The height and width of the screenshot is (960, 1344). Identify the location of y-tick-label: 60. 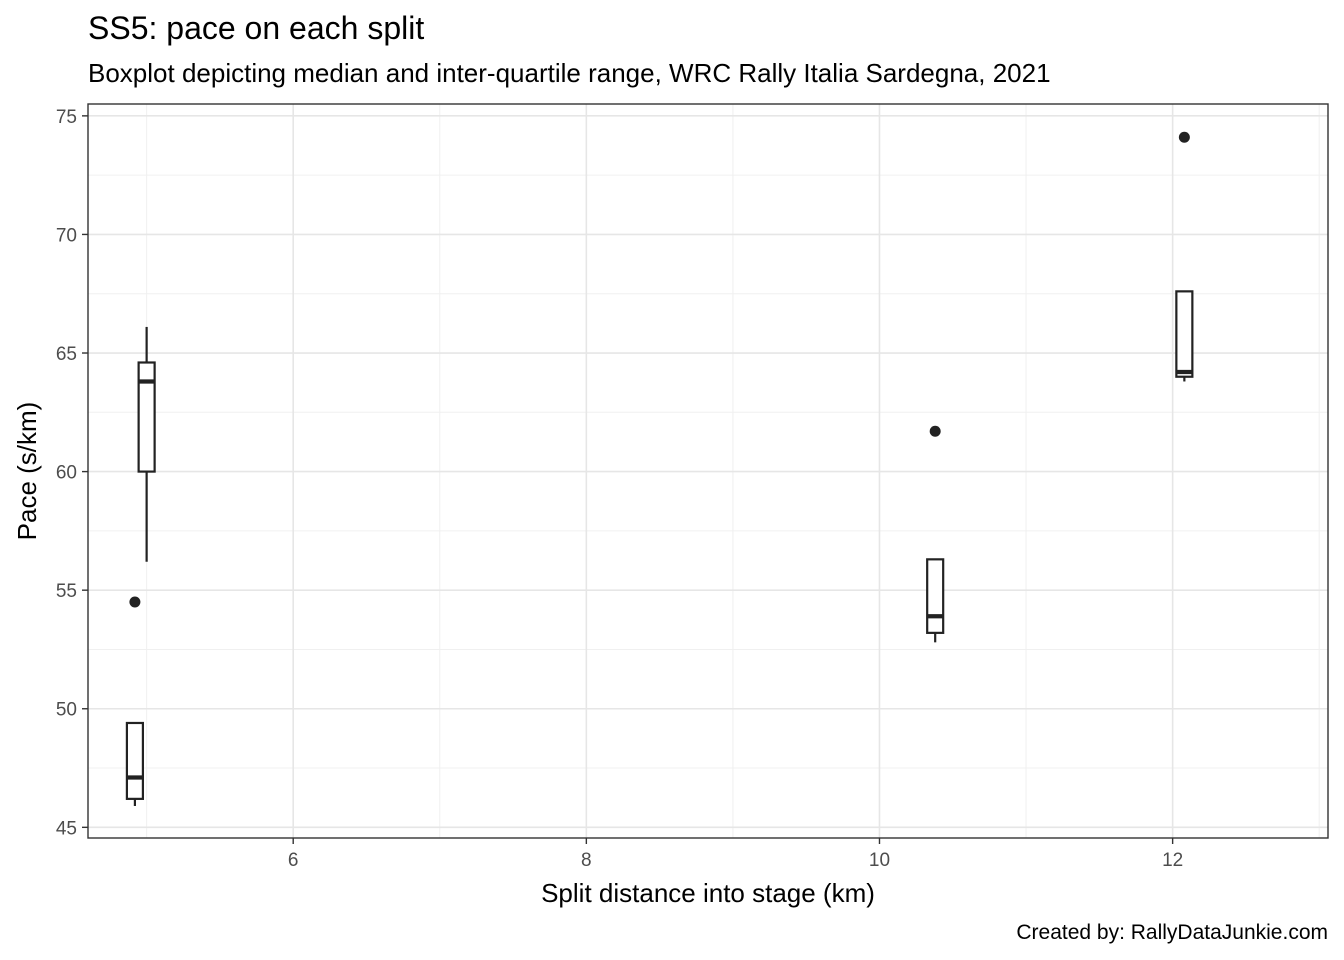
(66, 473).